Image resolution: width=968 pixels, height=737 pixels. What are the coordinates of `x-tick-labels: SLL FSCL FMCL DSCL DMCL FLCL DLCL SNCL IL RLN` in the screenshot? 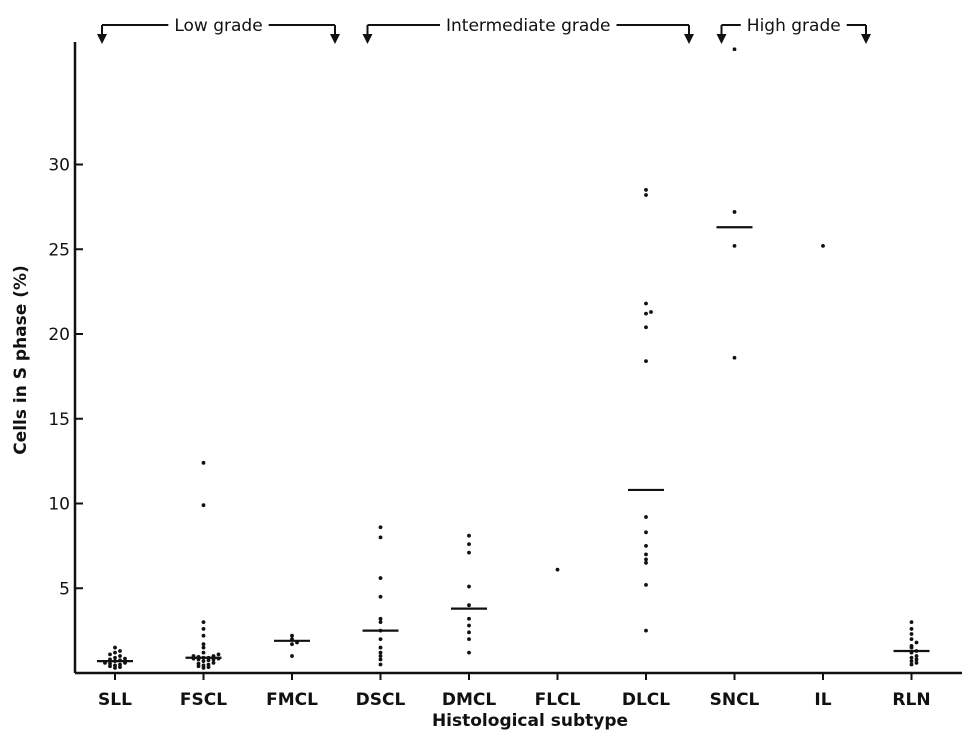 It's located at (514, 691).